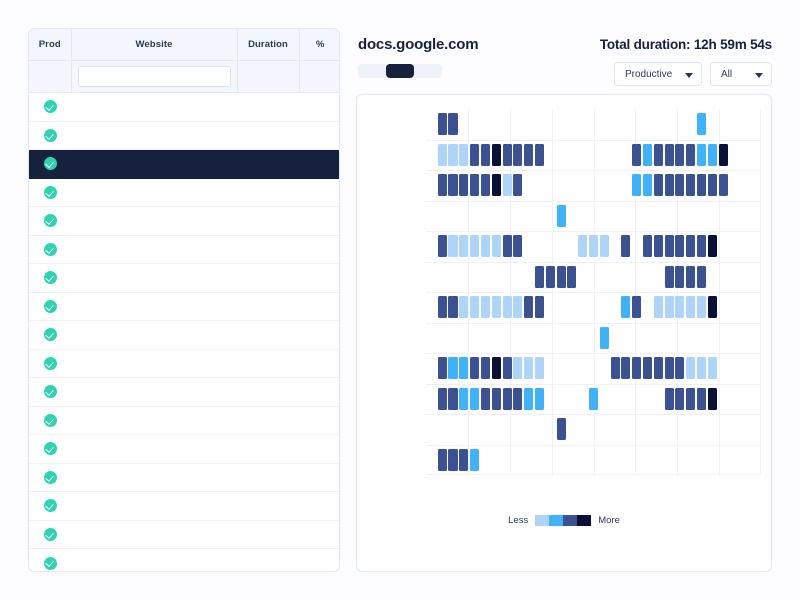 The width and height of the screenshot is (800, 600). What do you see at coordinates (741, 74) in the screenshot?
I see `scope-filter-select: All` at bounding box center [741, 74].